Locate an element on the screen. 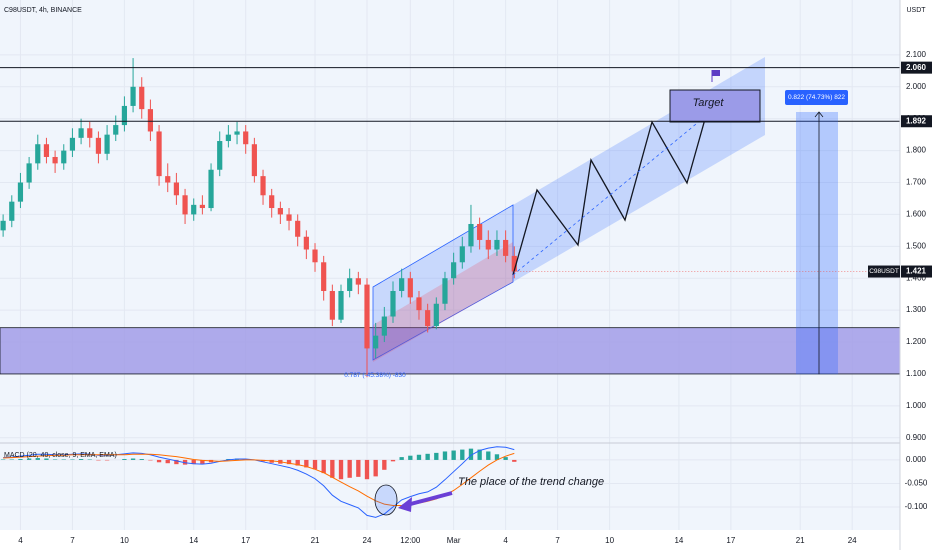 This screenshot has width=932, height=550. y-tick-label: 1.700 is located at coordinates (916, 182).